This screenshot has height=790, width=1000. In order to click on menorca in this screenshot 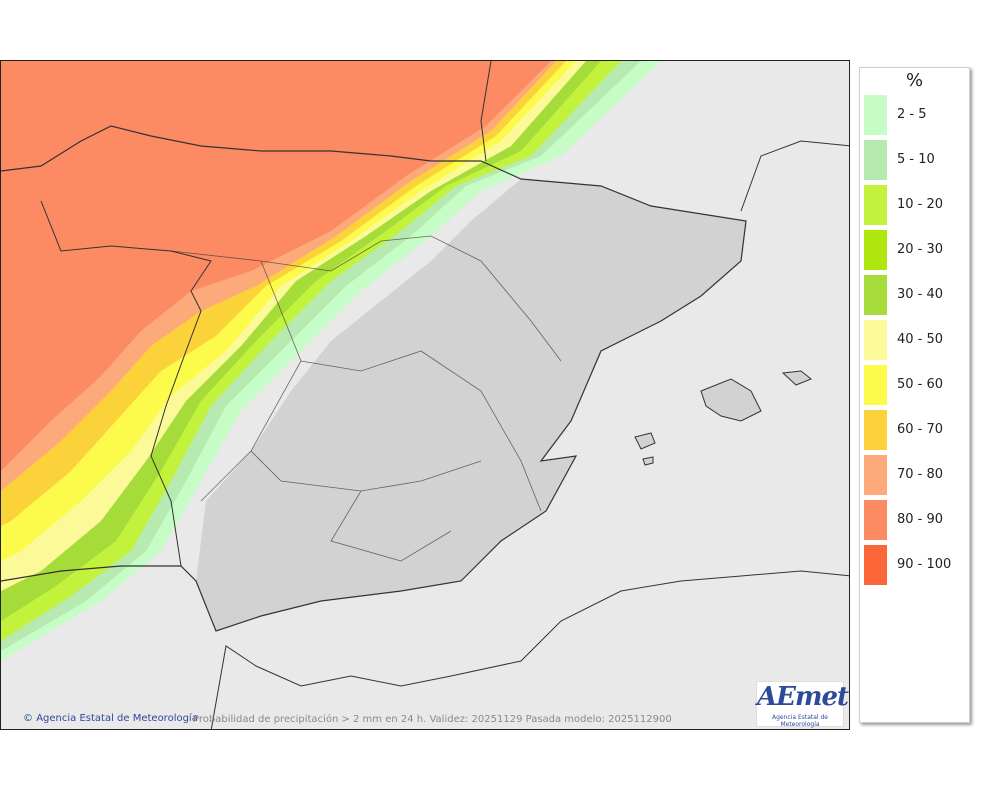, I will do `click(796, 378)`.